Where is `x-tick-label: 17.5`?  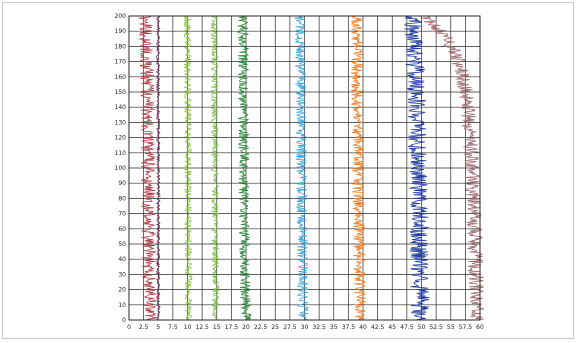 x-tick-label: 17.5 is located at coordinates (232, 327).